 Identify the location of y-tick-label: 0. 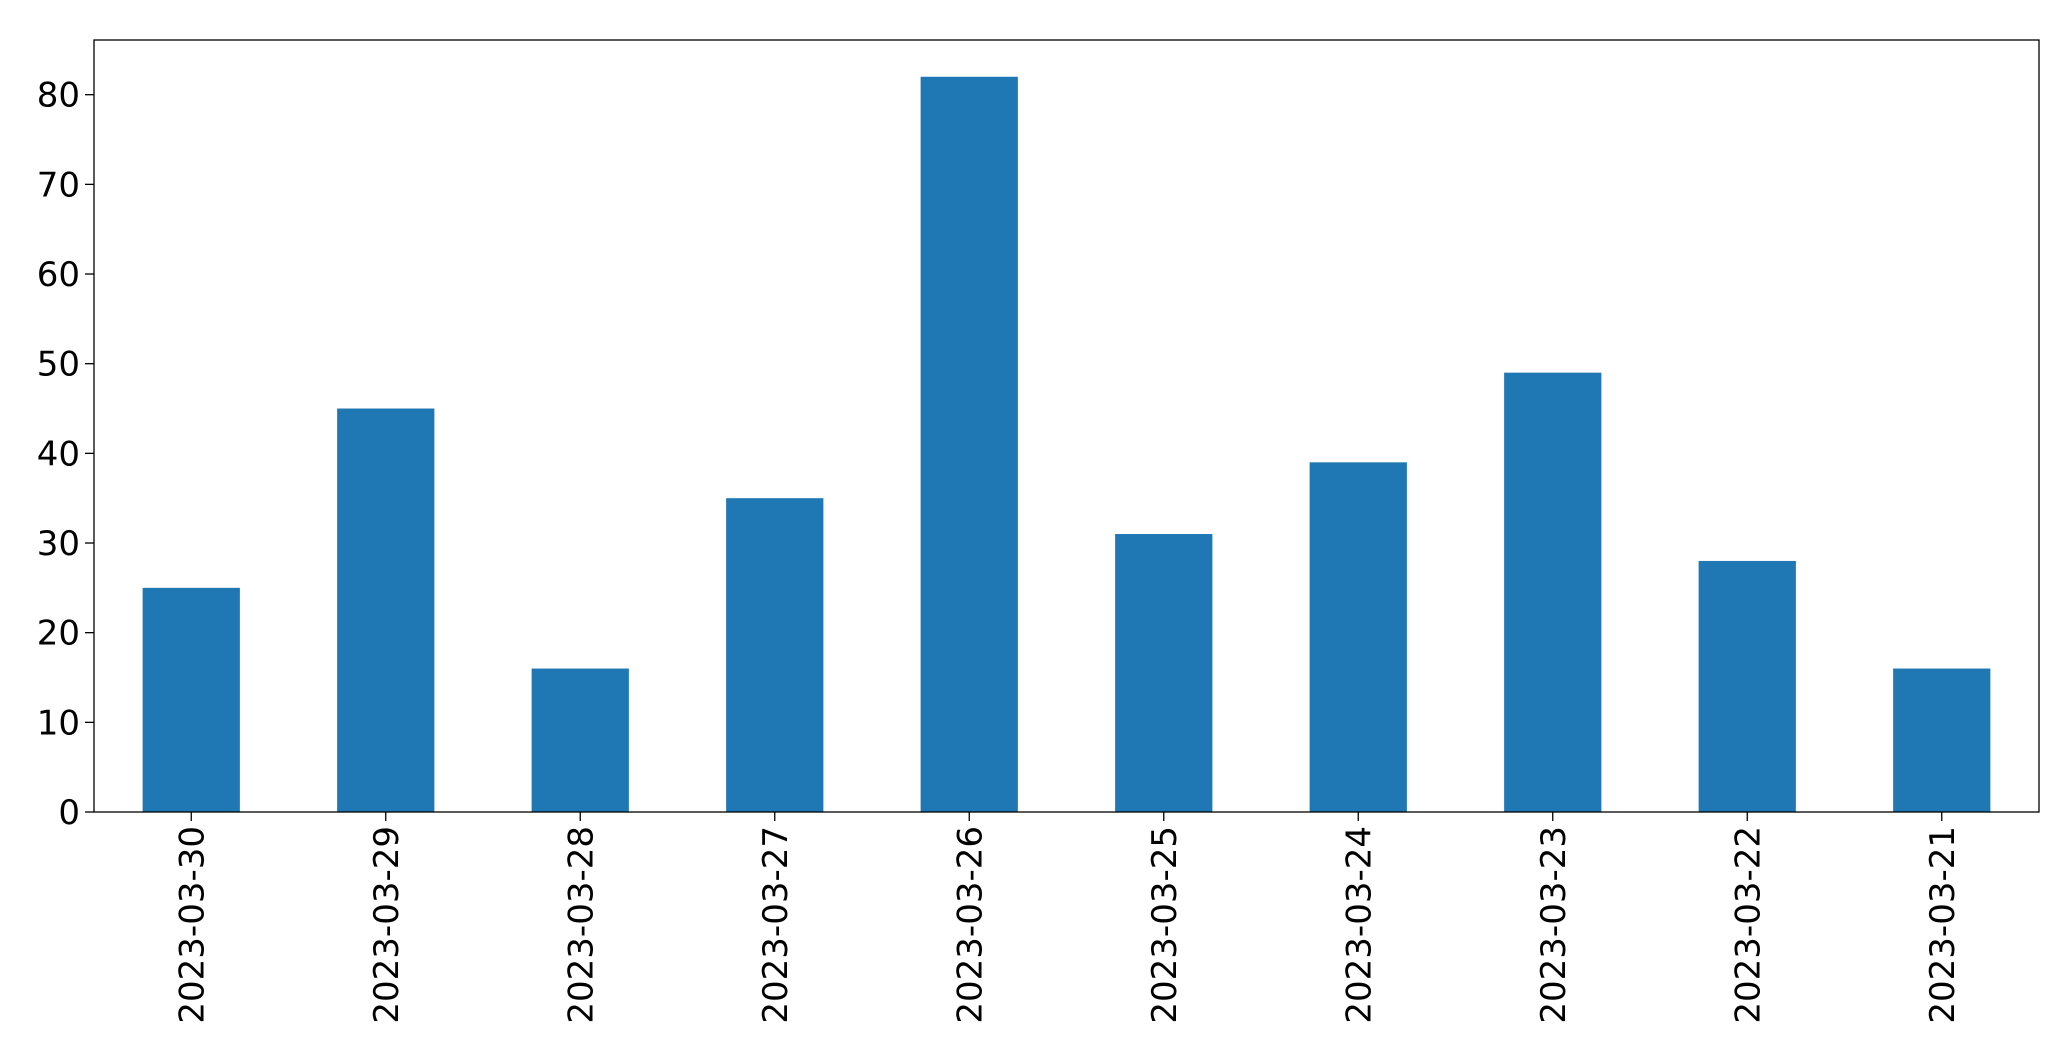
(69, 813).